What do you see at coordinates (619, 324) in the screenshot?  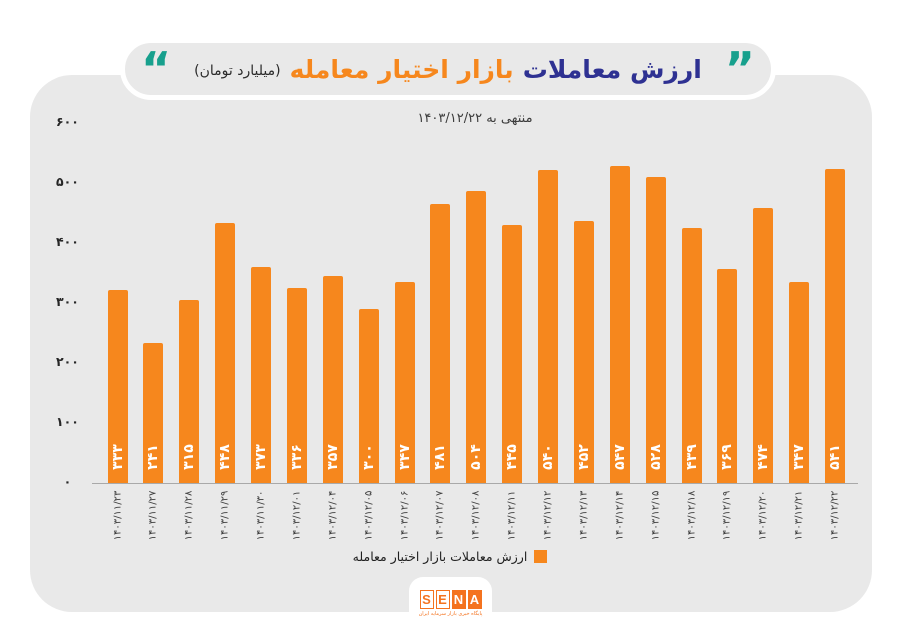 I see `bar: ۵۴۷` at bounding box center [619, 324].